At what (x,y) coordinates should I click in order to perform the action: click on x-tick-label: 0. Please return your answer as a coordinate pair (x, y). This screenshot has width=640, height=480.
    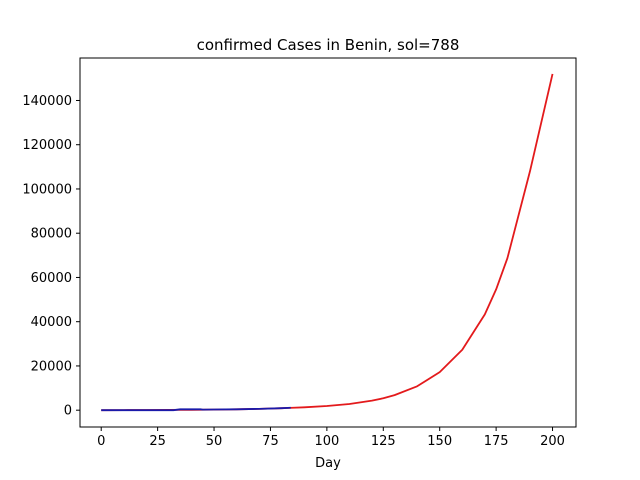
    Looking at the image, I should click on (101, 441).